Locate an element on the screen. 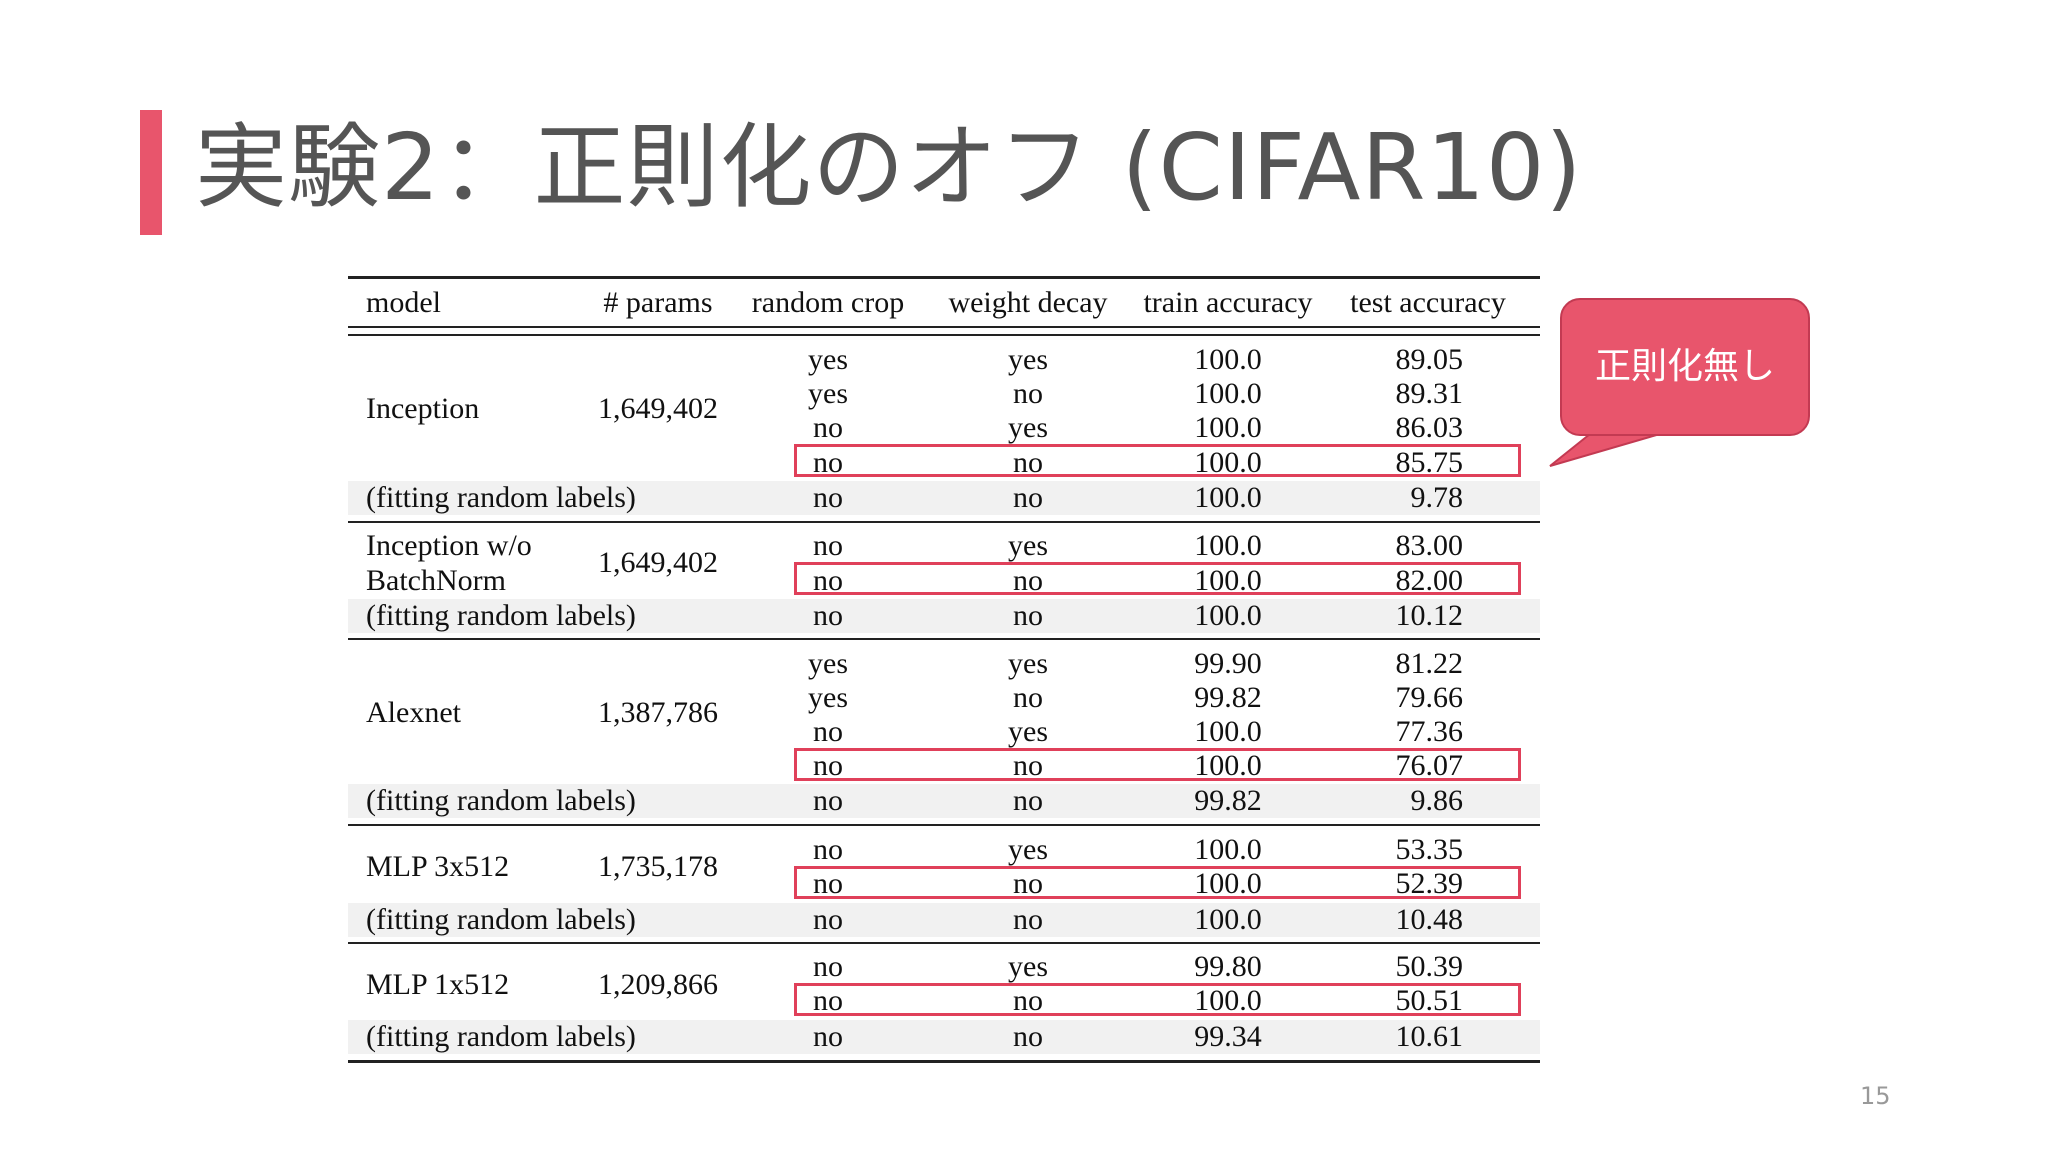  cell-test-accuracy: 89.31 is located at coordinates (1429, 393).